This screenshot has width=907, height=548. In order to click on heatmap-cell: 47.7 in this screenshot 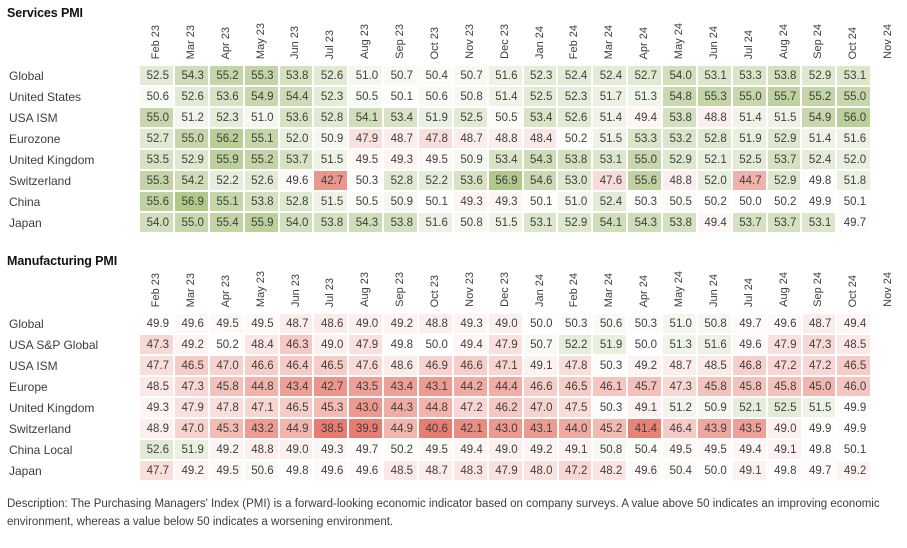, I will do `click(157, 365)`.